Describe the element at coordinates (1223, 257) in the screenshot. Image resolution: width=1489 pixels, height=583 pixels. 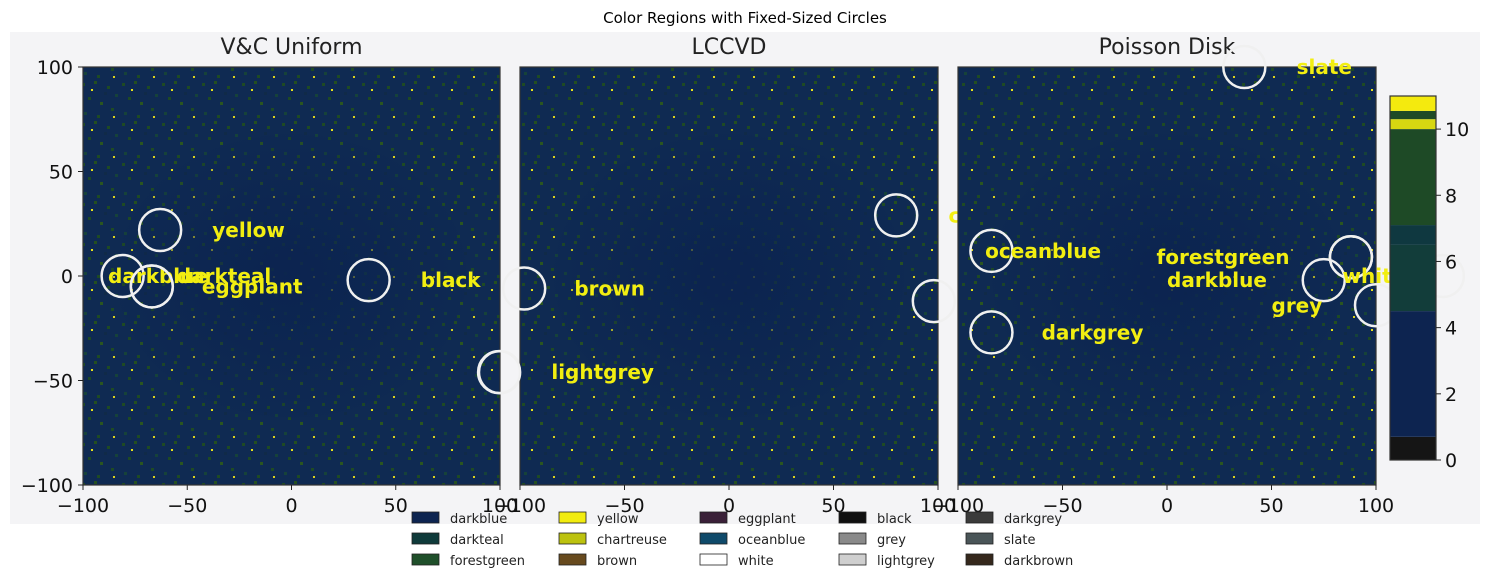
I see `region-label: forestgreen` at that location.